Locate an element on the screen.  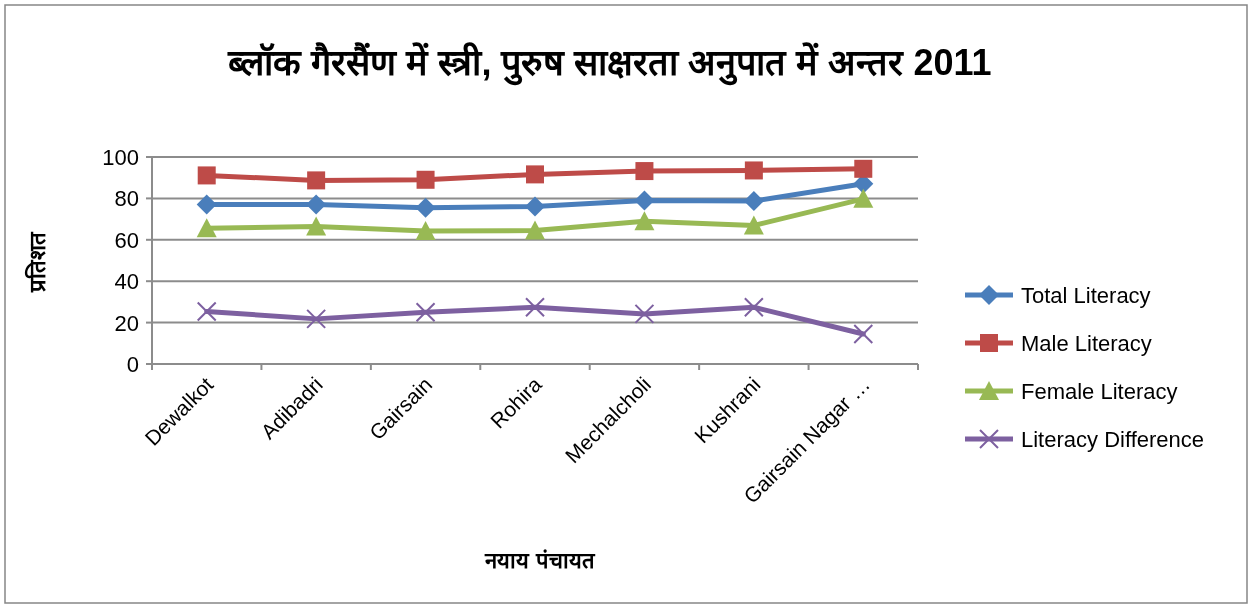
x-axis-title: नयाय पंचायत is located at coordinates (540, 560).